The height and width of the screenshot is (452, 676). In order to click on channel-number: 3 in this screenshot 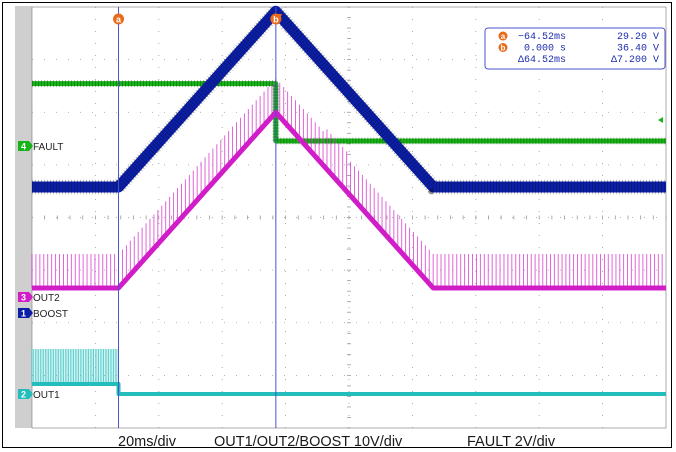, I will do `click(23, 298)`.